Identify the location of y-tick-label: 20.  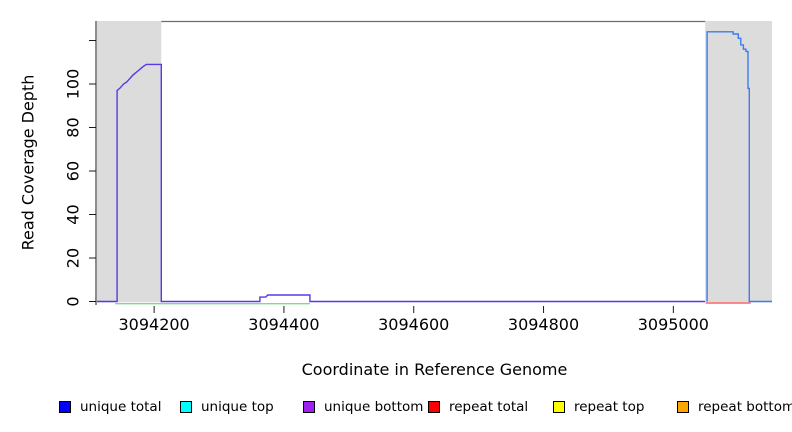
(73, 258).